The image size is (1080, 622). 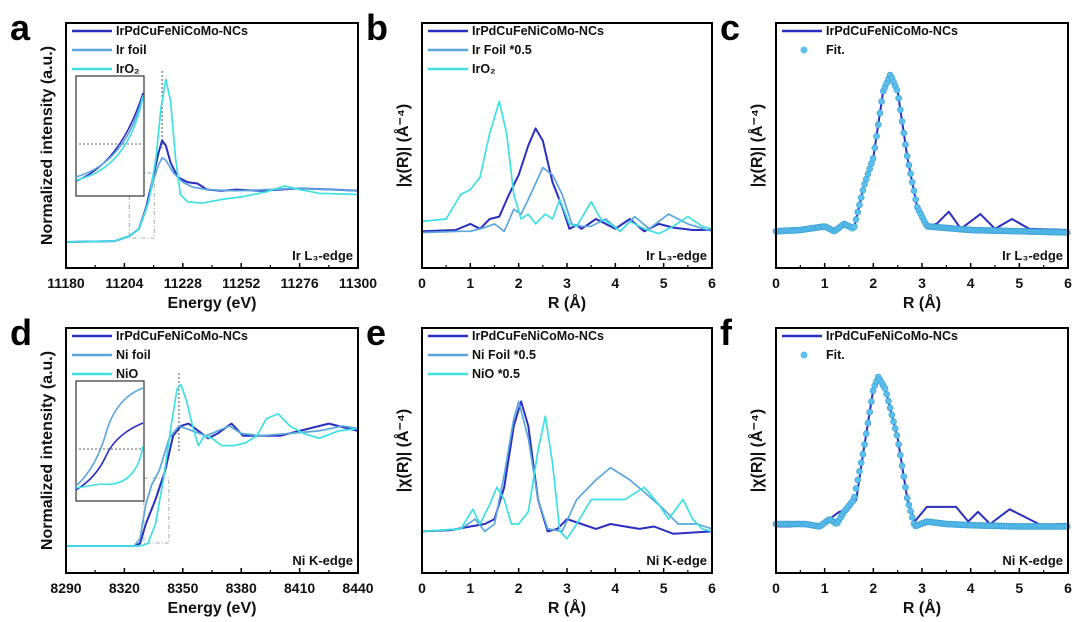 What do you see at coordinates (1032, 255) in the screenshot?
I see `edge-label: Ir L₃-edge` at bounding box center [1032, 255].